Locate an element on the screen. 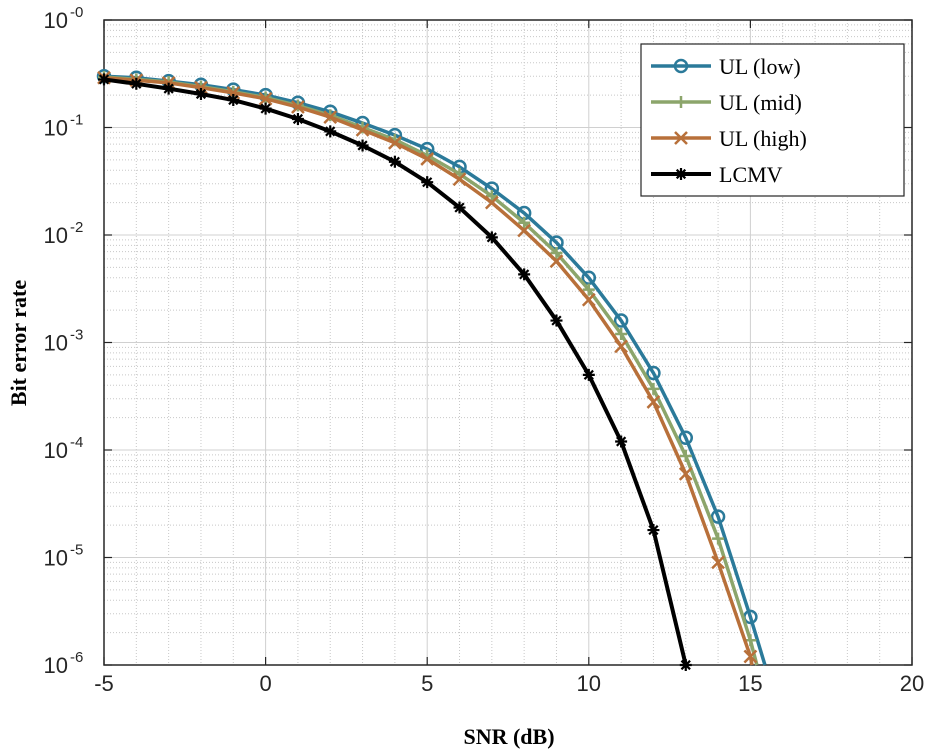 This screenshot has height=749, width=938. x-tick-label: 0 is located at coordinates (265, 683).